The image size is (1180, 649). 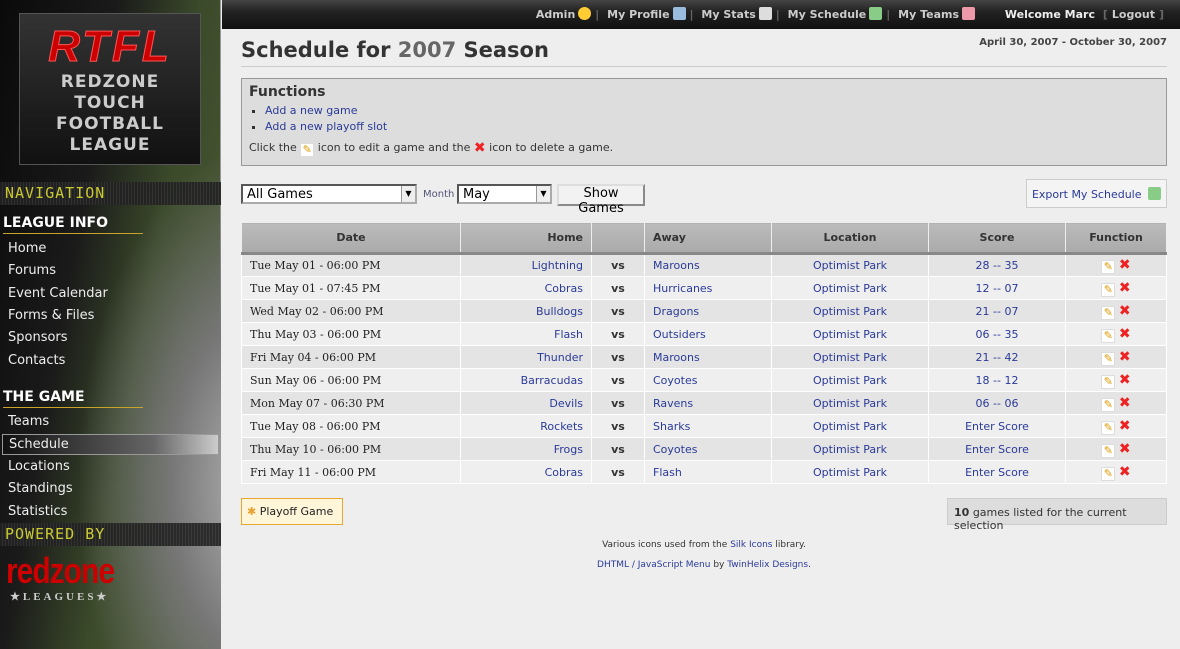 I want to click on away-team-link: Hurricanes, so click(x=708, y=288).